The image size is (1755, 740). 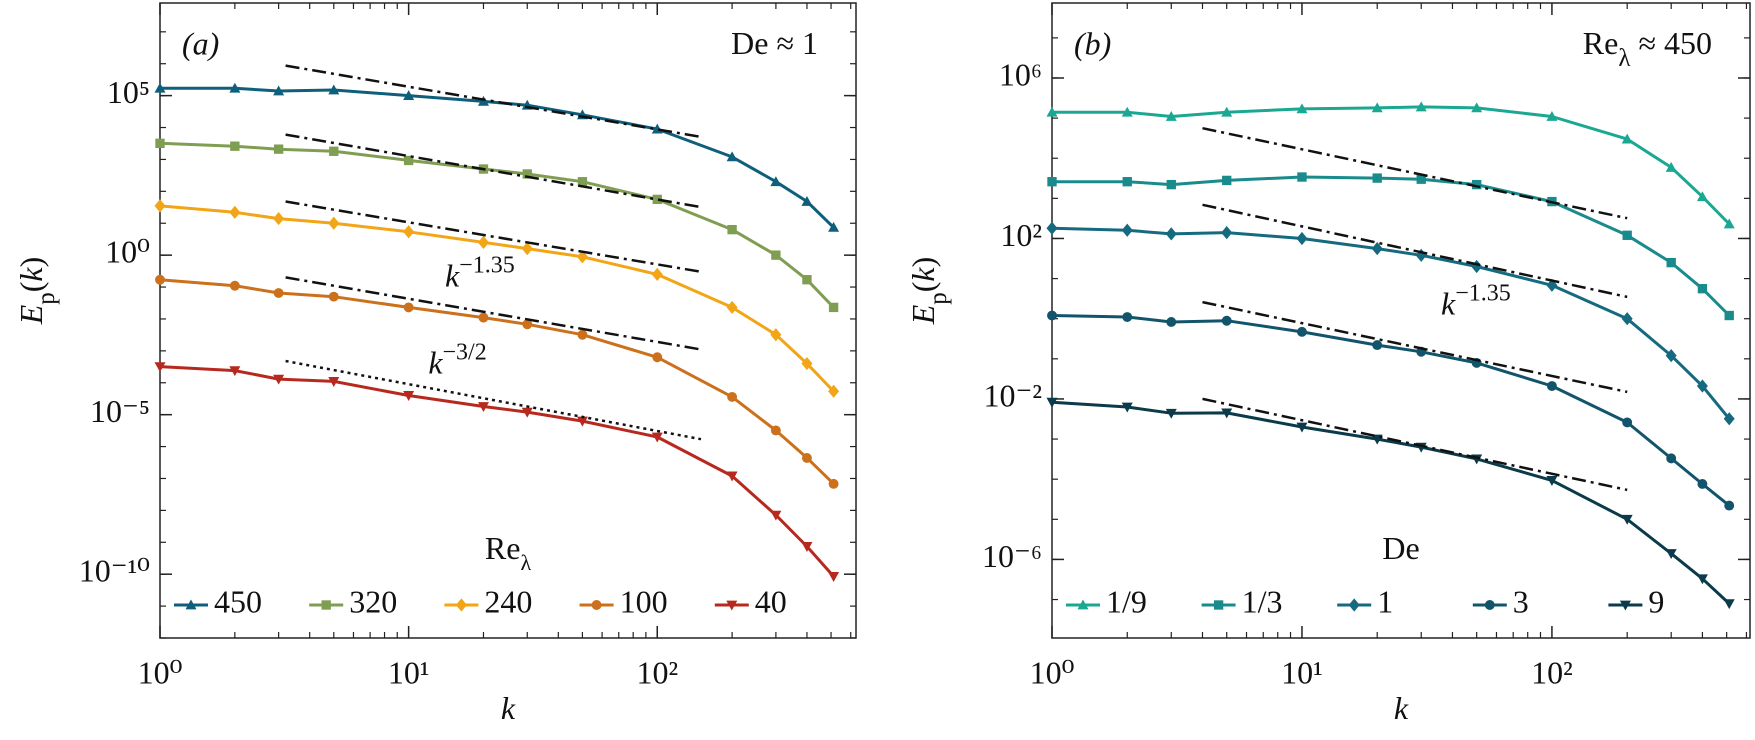 I want to click on panel-label: (b), so click(x=1092, y=43).